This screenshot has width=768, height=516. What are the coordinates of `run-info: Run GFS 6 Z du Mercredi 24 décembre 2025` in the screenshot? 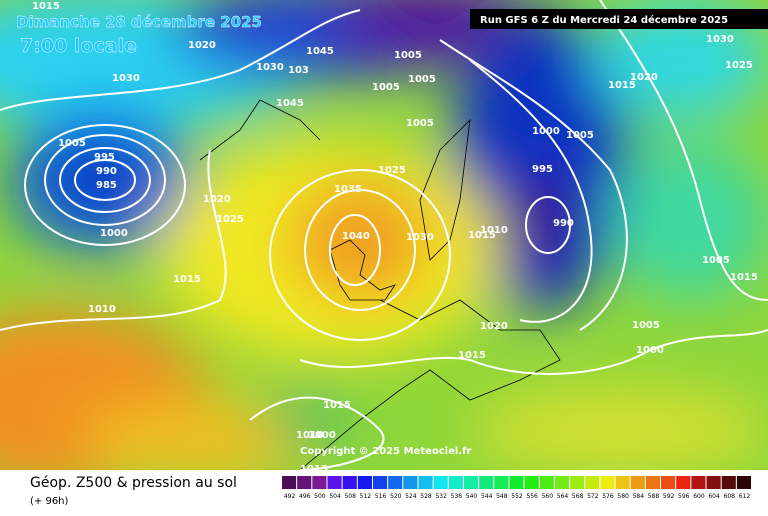 It's located at (604, 20).